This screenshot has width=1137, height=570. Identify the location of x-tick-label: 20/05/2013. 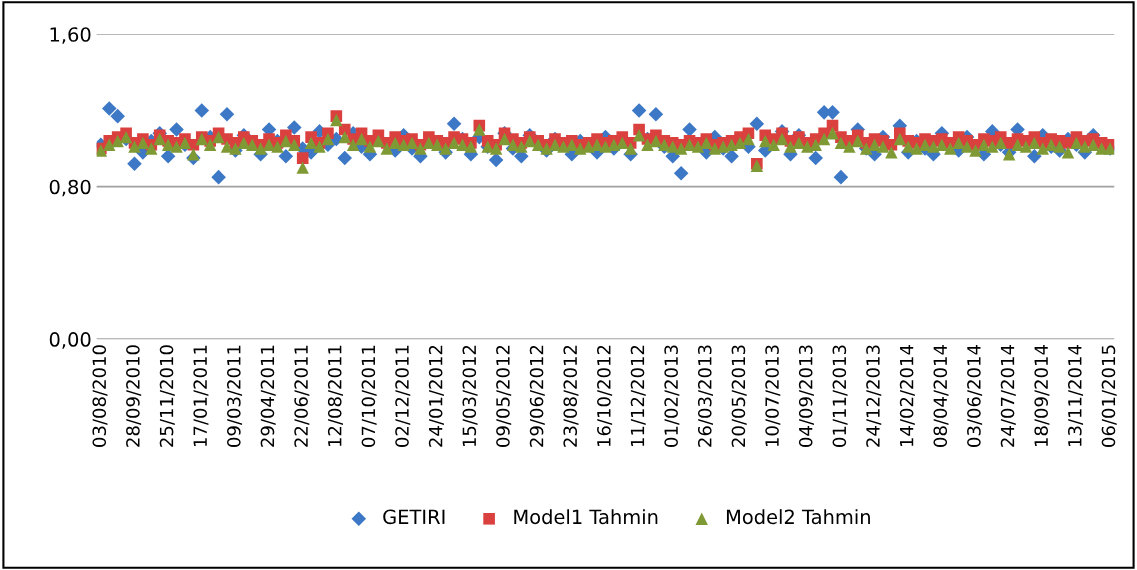
(739, 396).